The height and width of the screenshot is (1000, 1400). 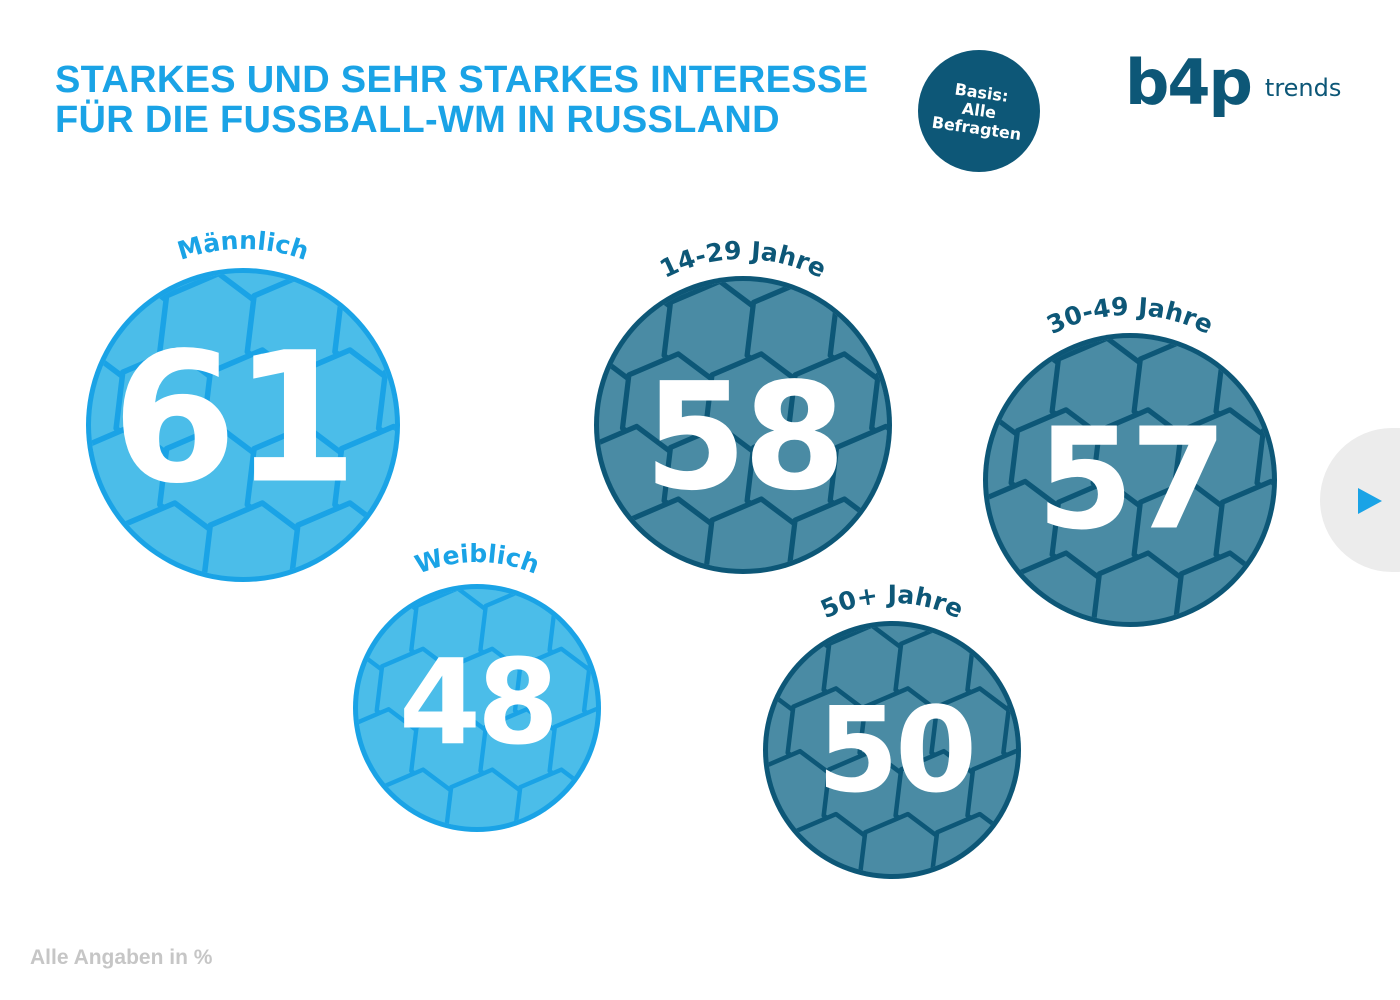 I want to click on bubble-4: 50 50+ Jahre, so click(x=892, y=729).